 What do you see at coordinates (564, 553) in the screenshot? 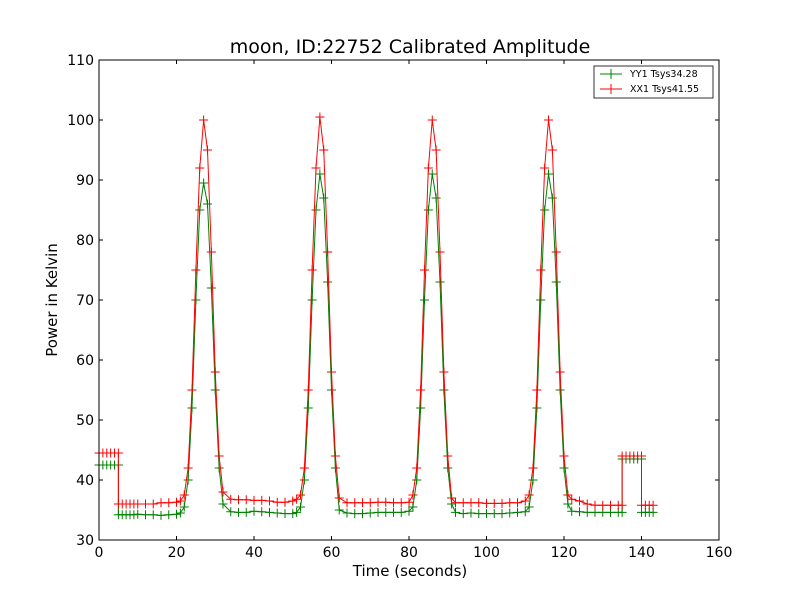
I see `x-tick-label: 120` at bounding box center [564, 553].